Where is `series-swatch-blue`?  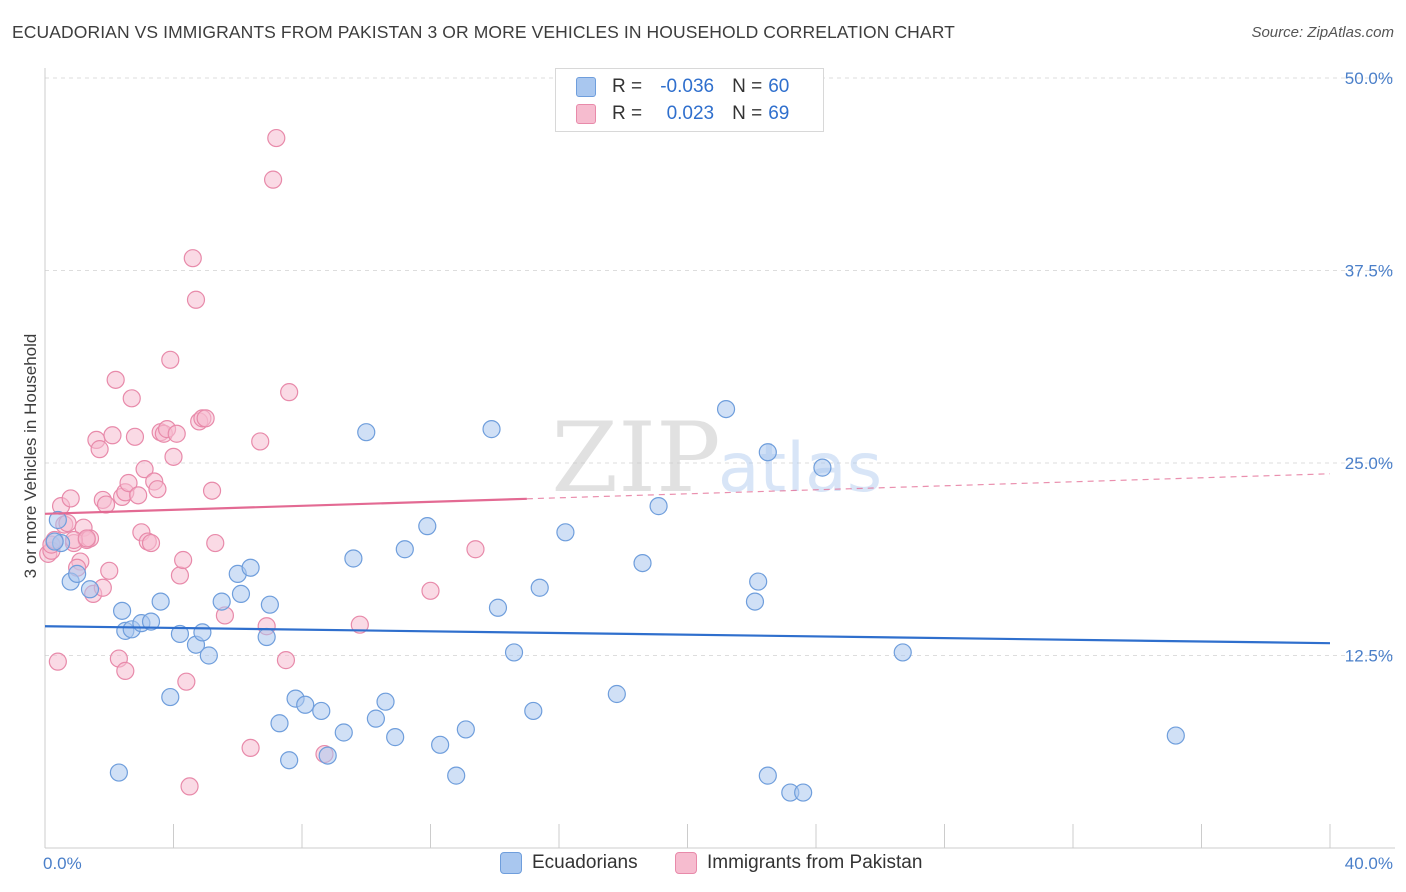
series-swatch-blue is located at coordinates (511, 863).